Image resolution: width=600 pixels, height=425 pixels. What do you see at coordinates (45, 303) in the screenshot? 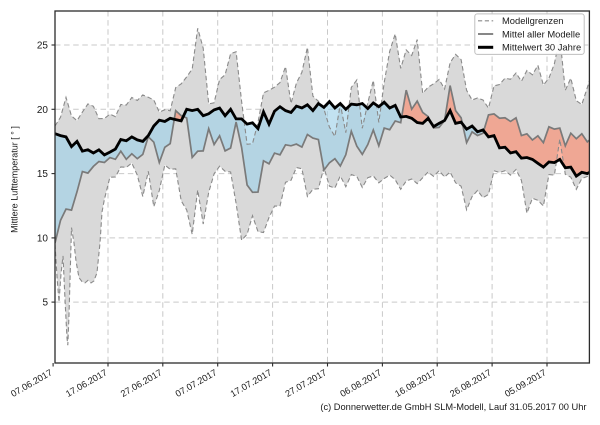
I see `svg-text: 5` at bounding box center [45, 303].